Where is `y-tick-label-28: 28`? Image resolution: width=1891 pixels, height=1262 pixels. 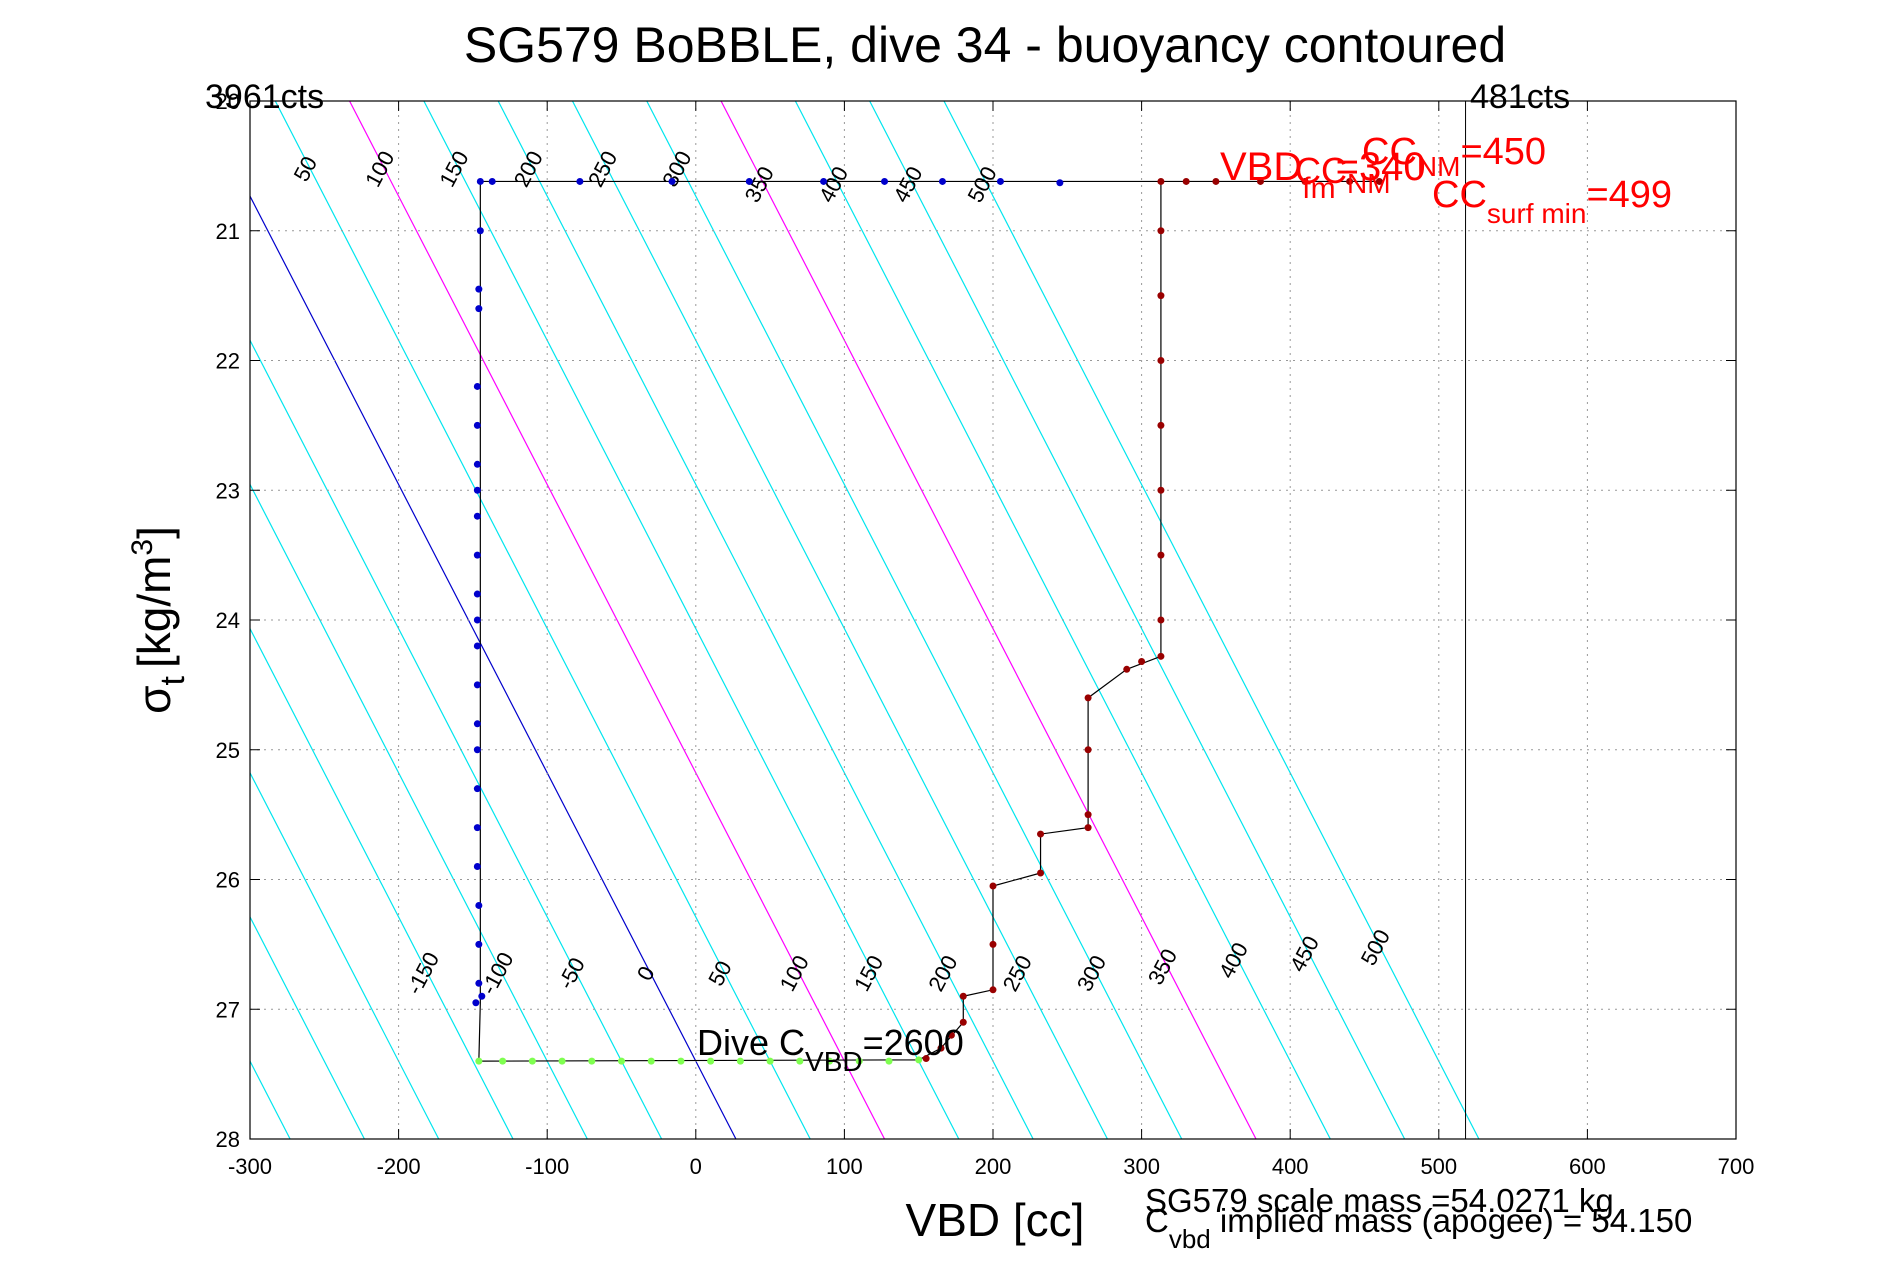 y-tick-label-28: 28 is located at coordinates (228, 1139).